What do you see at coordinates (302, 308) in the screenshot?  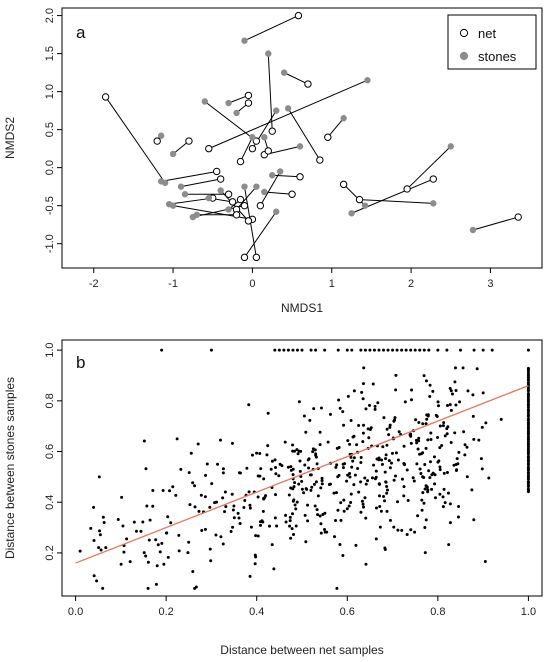 I see `panel-a-x-axis-title: NMDS1` at bounding box center [302, 308].